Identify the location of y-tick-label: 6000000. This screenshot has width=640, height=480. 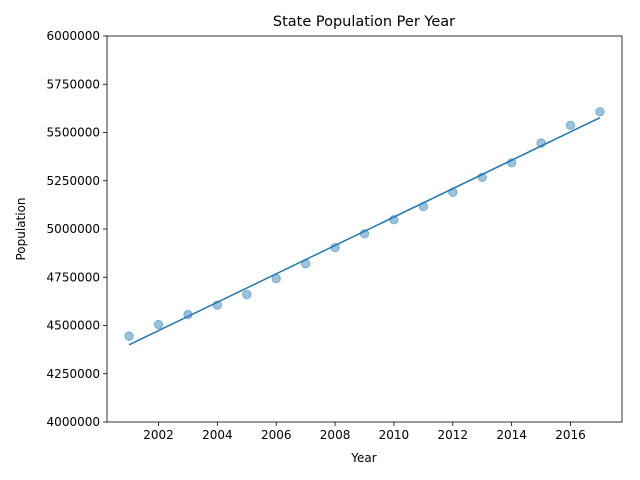
(73, 36).